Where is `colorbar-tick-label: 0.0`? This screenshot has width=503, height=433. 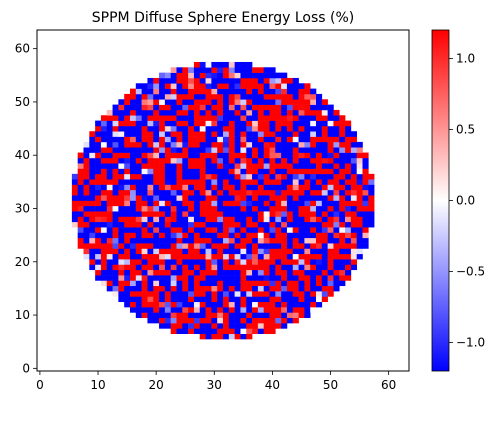
colorbar-tick-label: 0.0 is located at coordinates (465, 201).